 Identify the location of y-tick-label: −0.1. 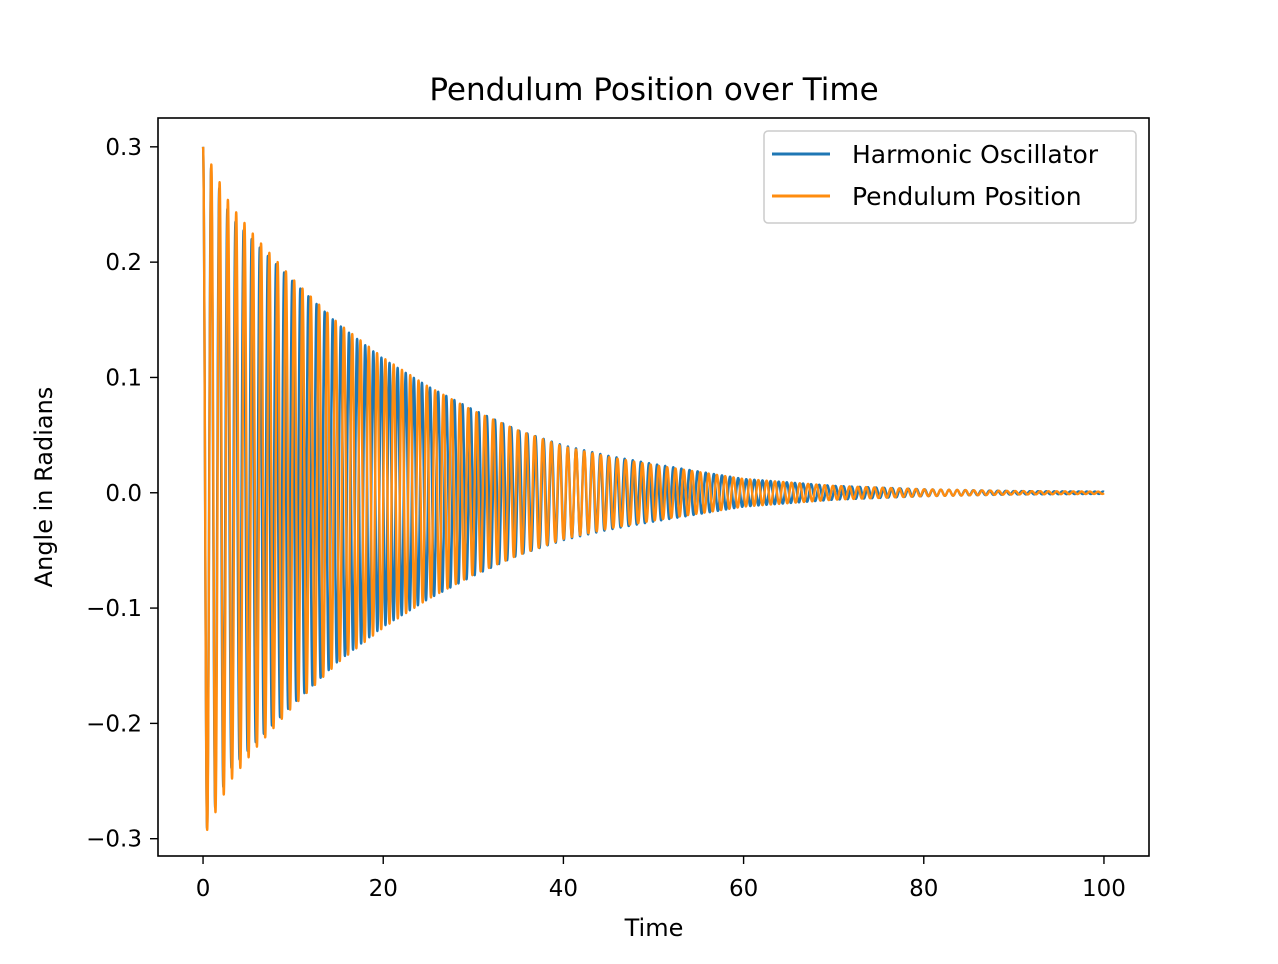
(114, 609).